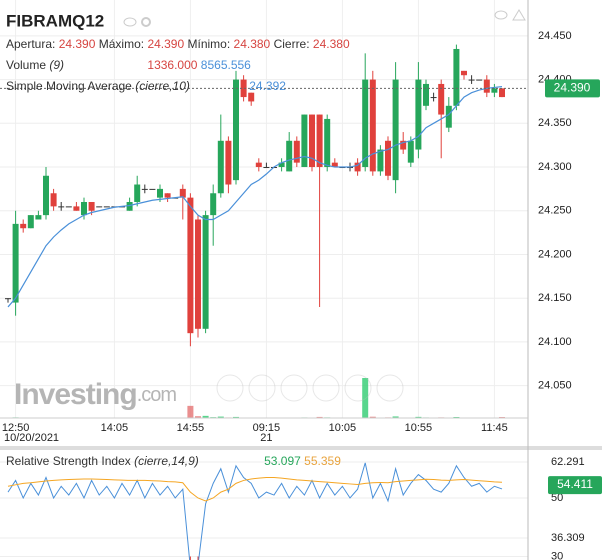 The image size is (602, 560). What do you see at coordinates (31, 438) in the screenshot?
I see `x-date-label: 10/20/2021` at bounding box center [31, 438].